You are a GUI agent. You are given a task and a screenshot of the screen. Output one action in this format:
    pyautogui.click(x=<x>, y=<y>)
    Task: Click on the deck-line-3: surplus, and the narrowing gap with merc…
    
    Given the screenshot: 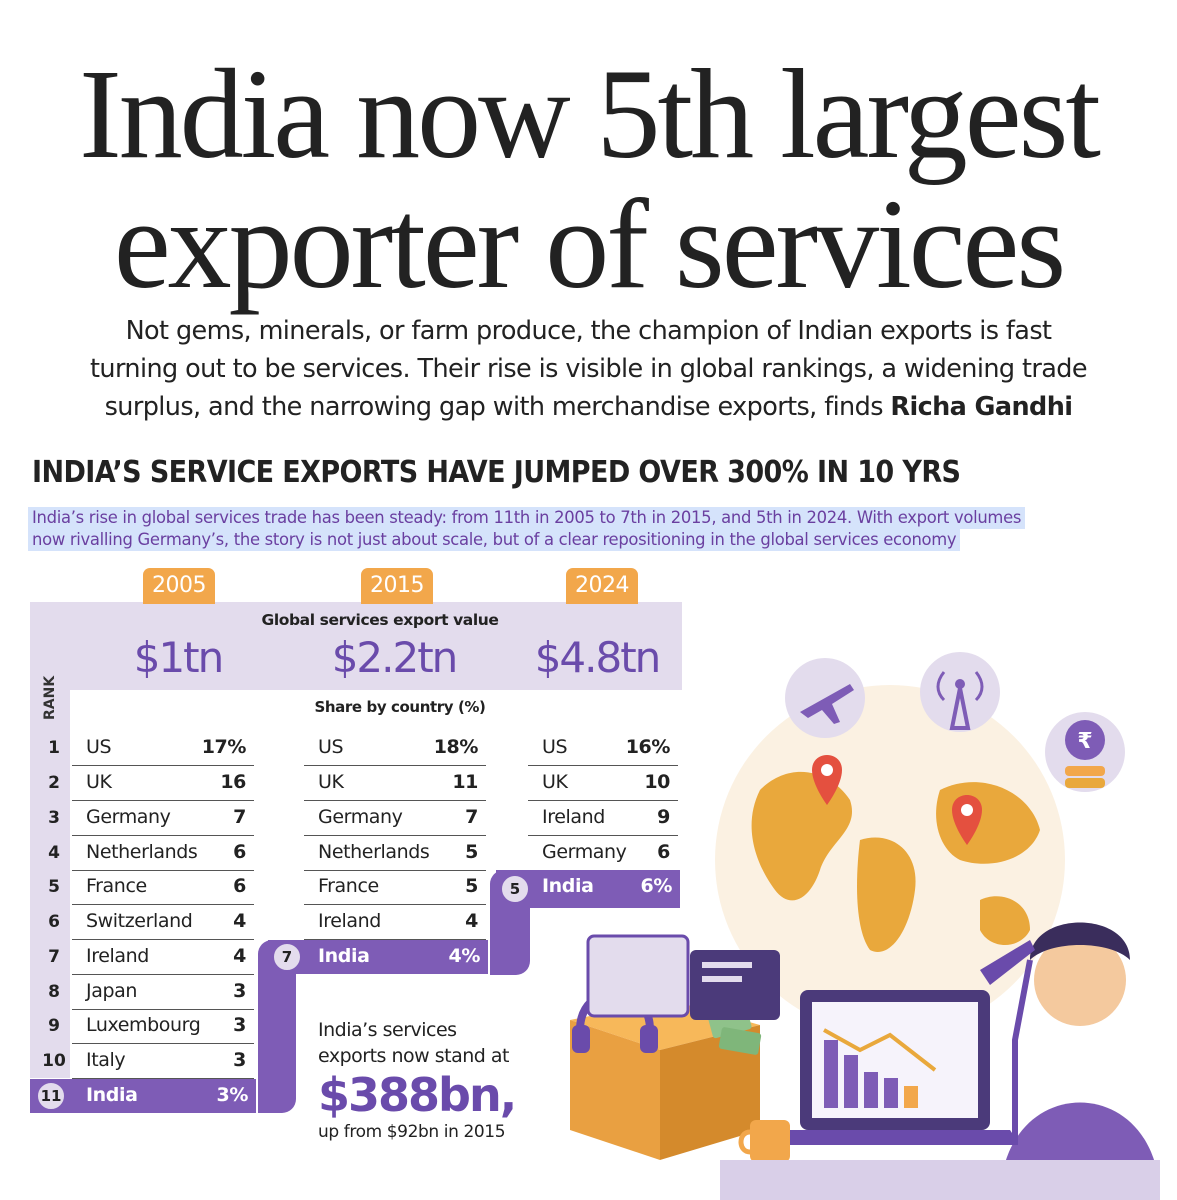 What is the action you would take?
    pyautogui.click(x=588, y=407)
    